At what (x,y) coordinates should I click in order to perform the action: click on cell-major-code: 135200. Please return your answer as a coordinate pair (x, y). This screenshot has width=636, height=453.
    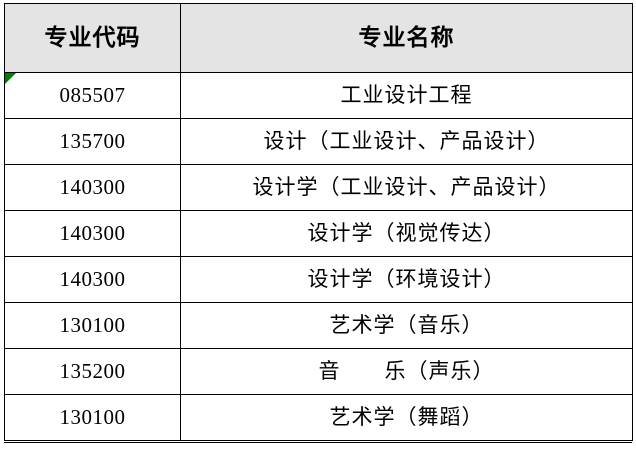
    Looking at the image, I should click on (92, 371).